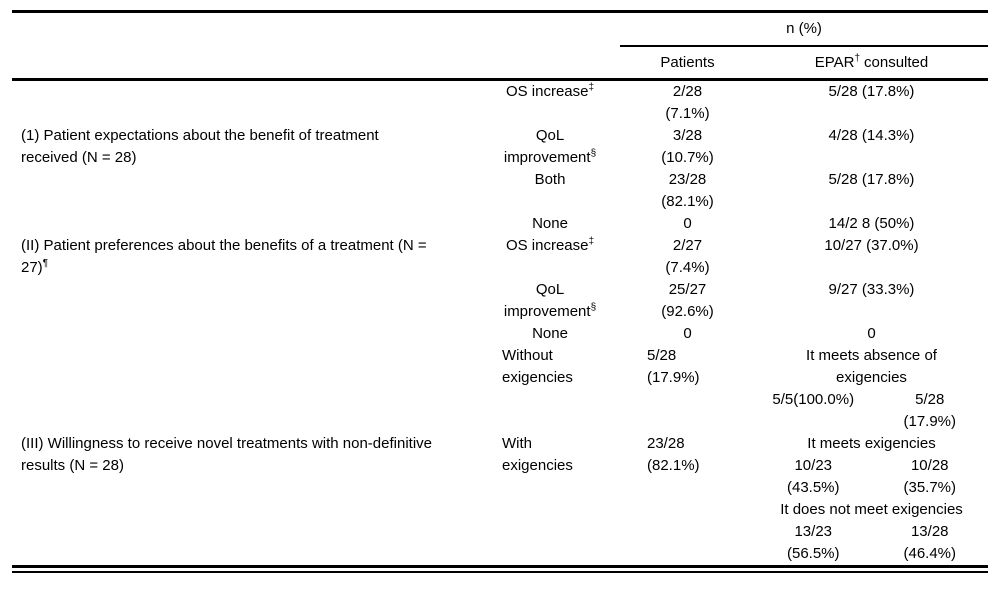  Describe the element at coordinates (550, 191) in the screenshot. I see `category-cell: Both` at that location.